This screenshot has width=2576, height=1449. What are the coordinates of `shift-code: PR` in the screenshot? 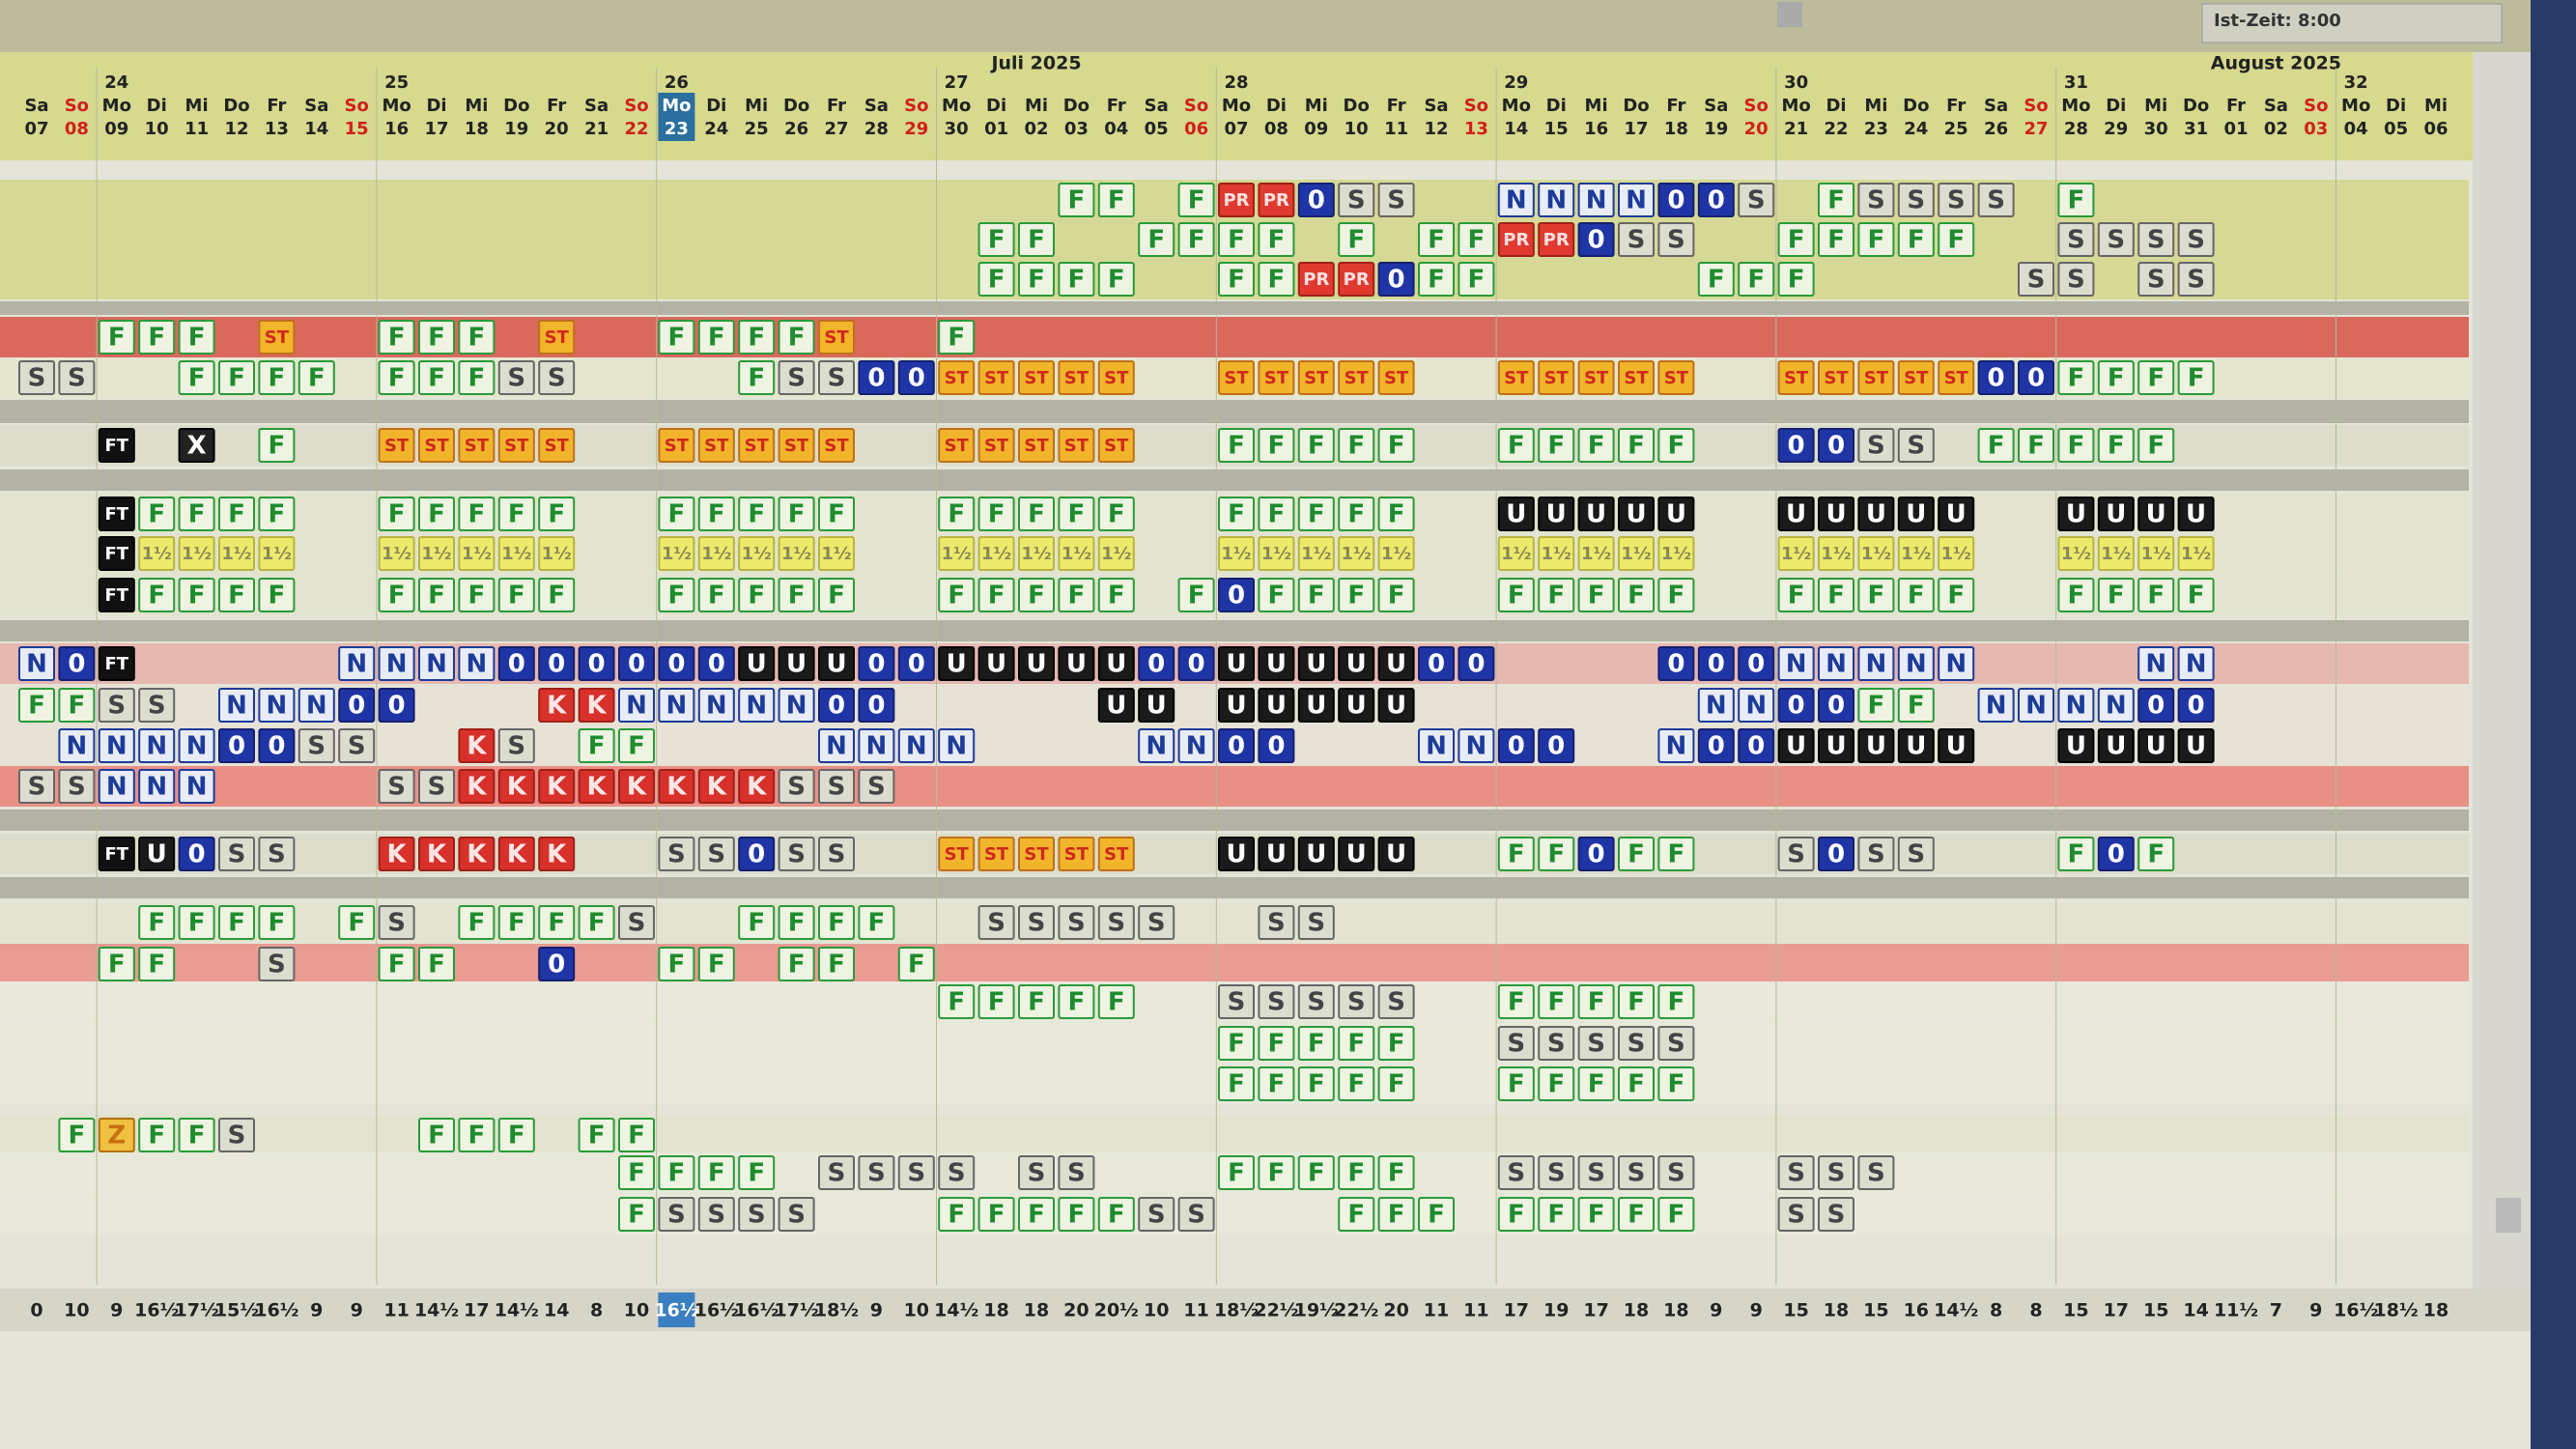 It's located at (1276, 200).